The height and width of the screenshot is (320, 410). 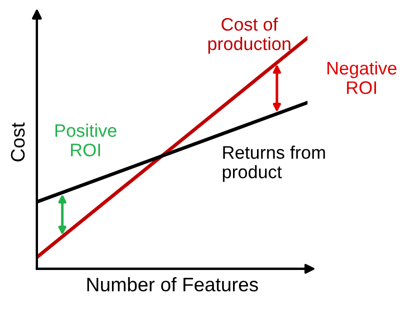 What do you see at coordinates (17, 142) in the screenshot?
I see `y-axis-title: Cost` at bounding box center [17, 142].